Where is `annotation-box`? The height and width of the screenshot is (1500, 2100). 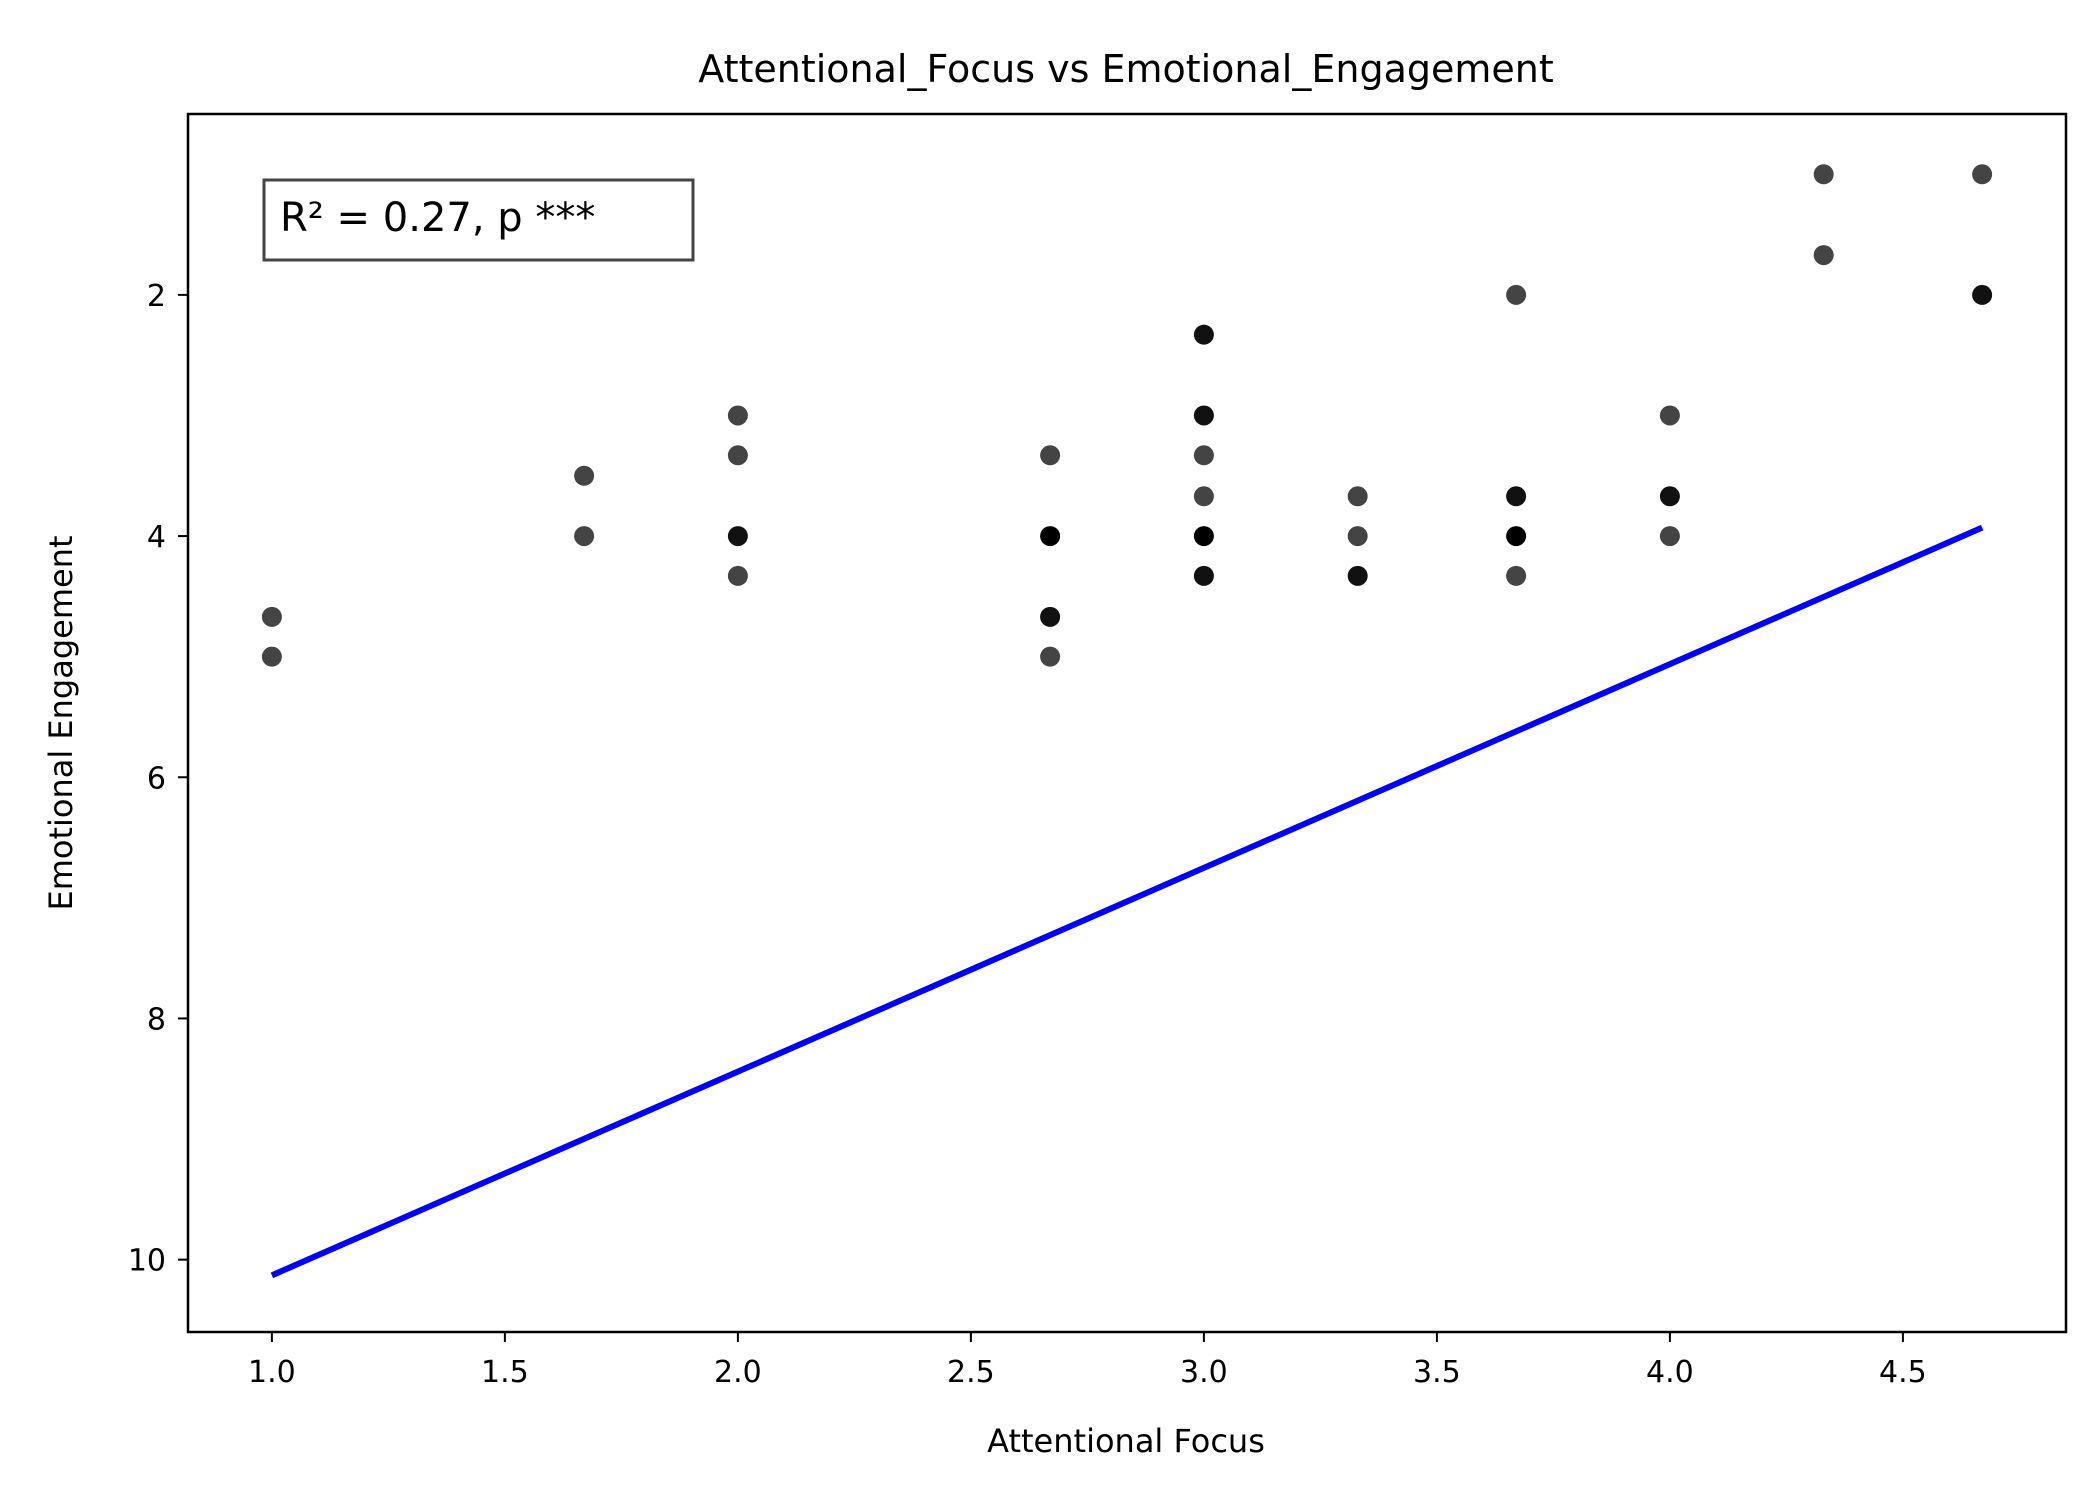
annotation-box is located at coordinates (478, 220).